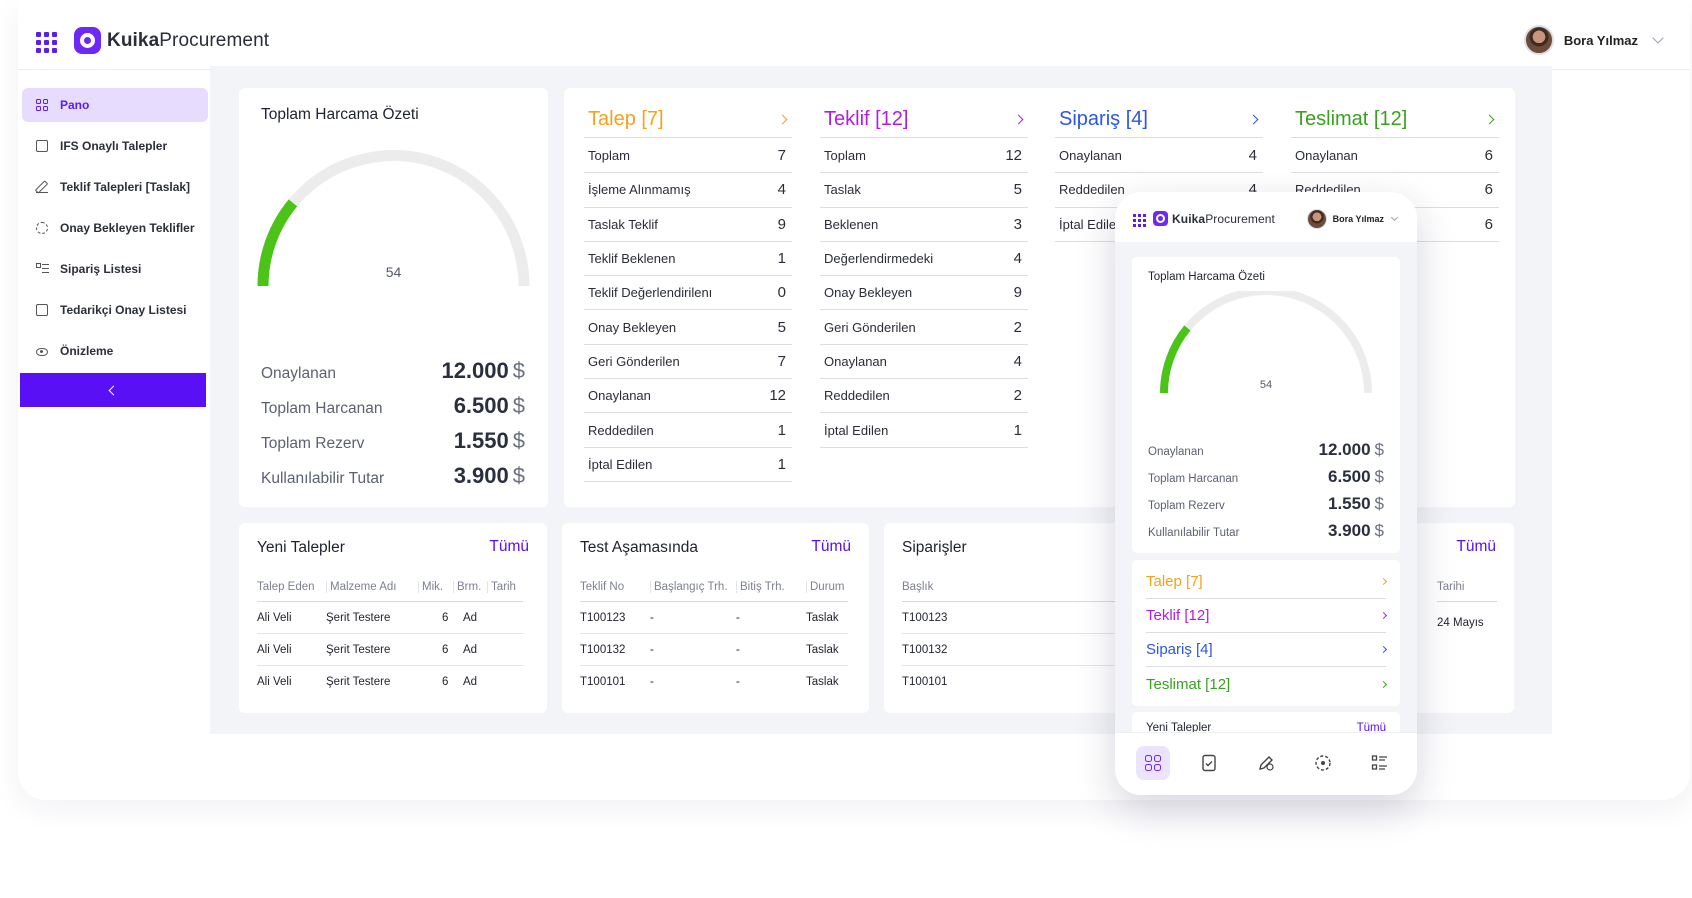 This screenshot has height=898, width=1692. Describe the element at coordinates (1159, 120) in the screenshot. I see `column-header-link: Sipariş [4]` at that location.